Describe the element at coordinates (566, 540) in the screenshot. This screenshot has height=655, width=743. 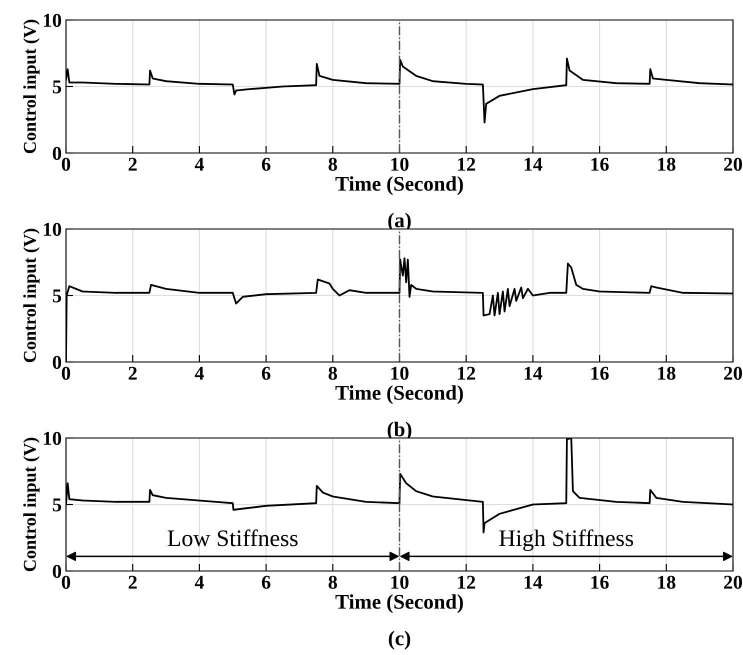
I see `annotation: High Stiffness` at that location.